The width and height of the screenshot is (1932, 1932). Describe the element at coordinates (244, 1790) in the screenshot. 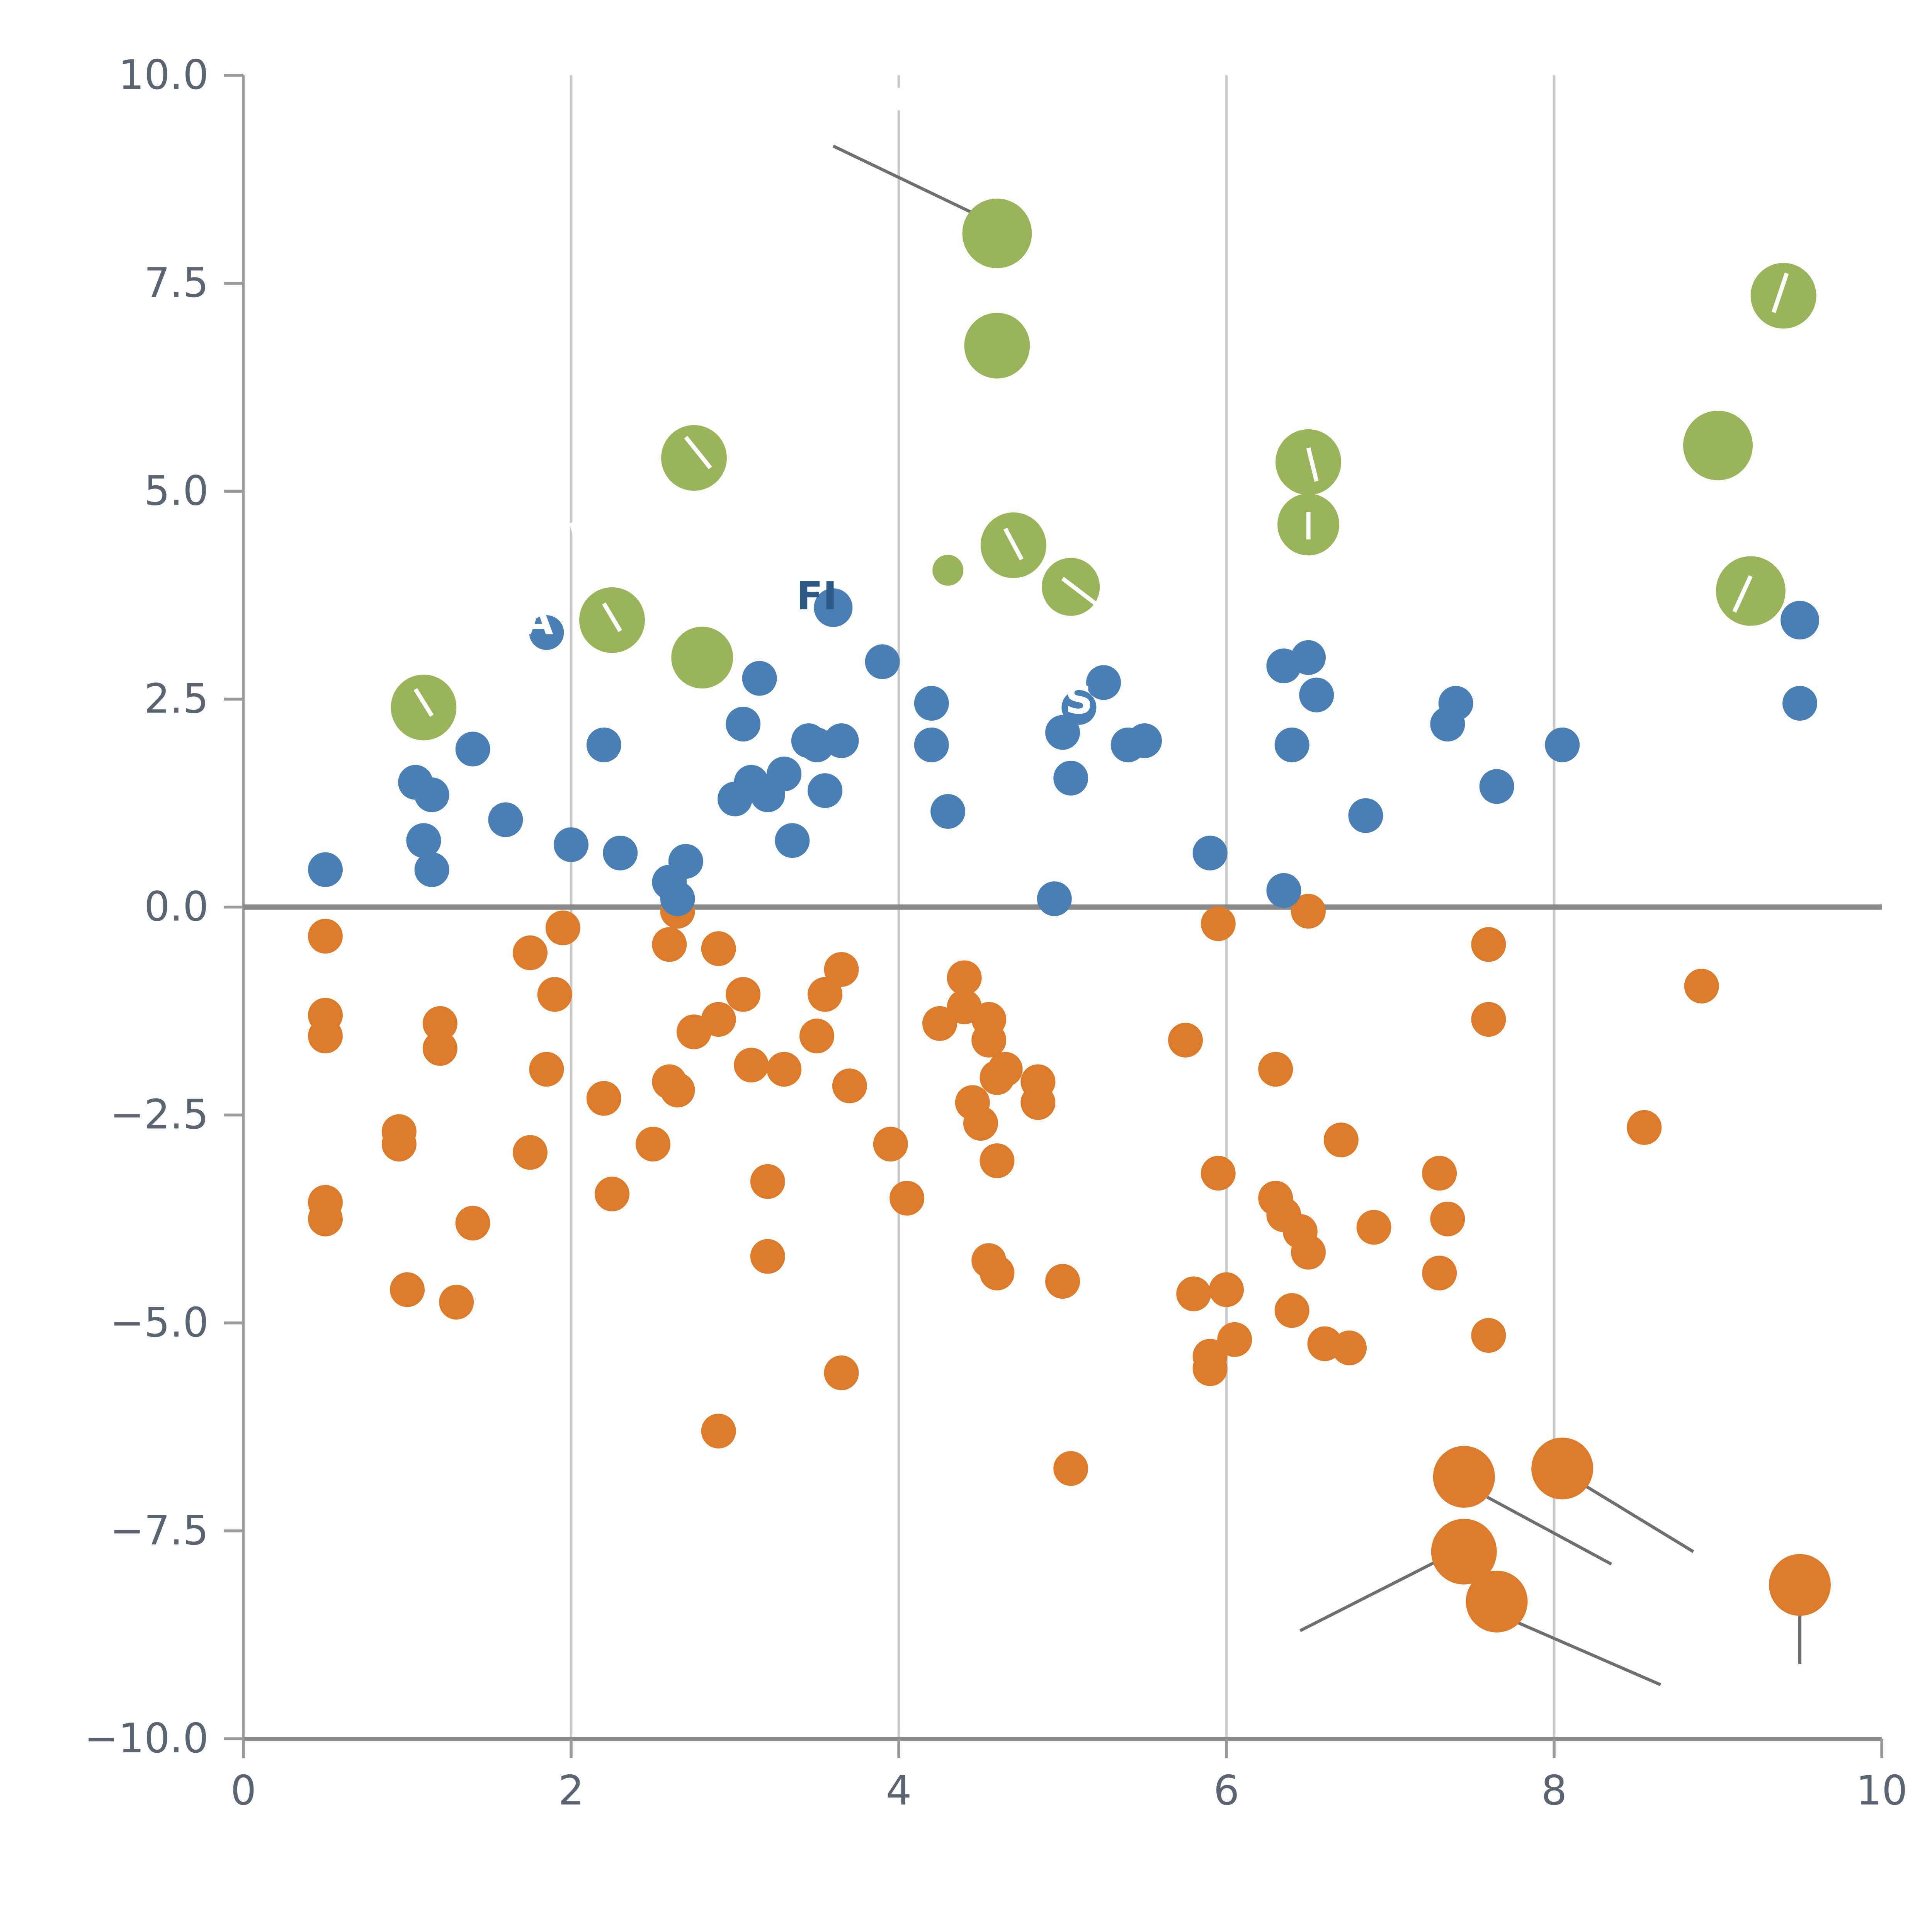

I see `x-tick-label: 0` at that location.